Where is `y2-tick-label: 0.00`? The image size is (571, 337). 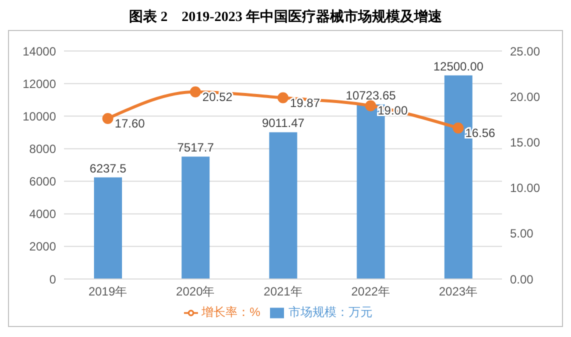 y2-tick-label: 0.00 is located at coordinates (522, 279).